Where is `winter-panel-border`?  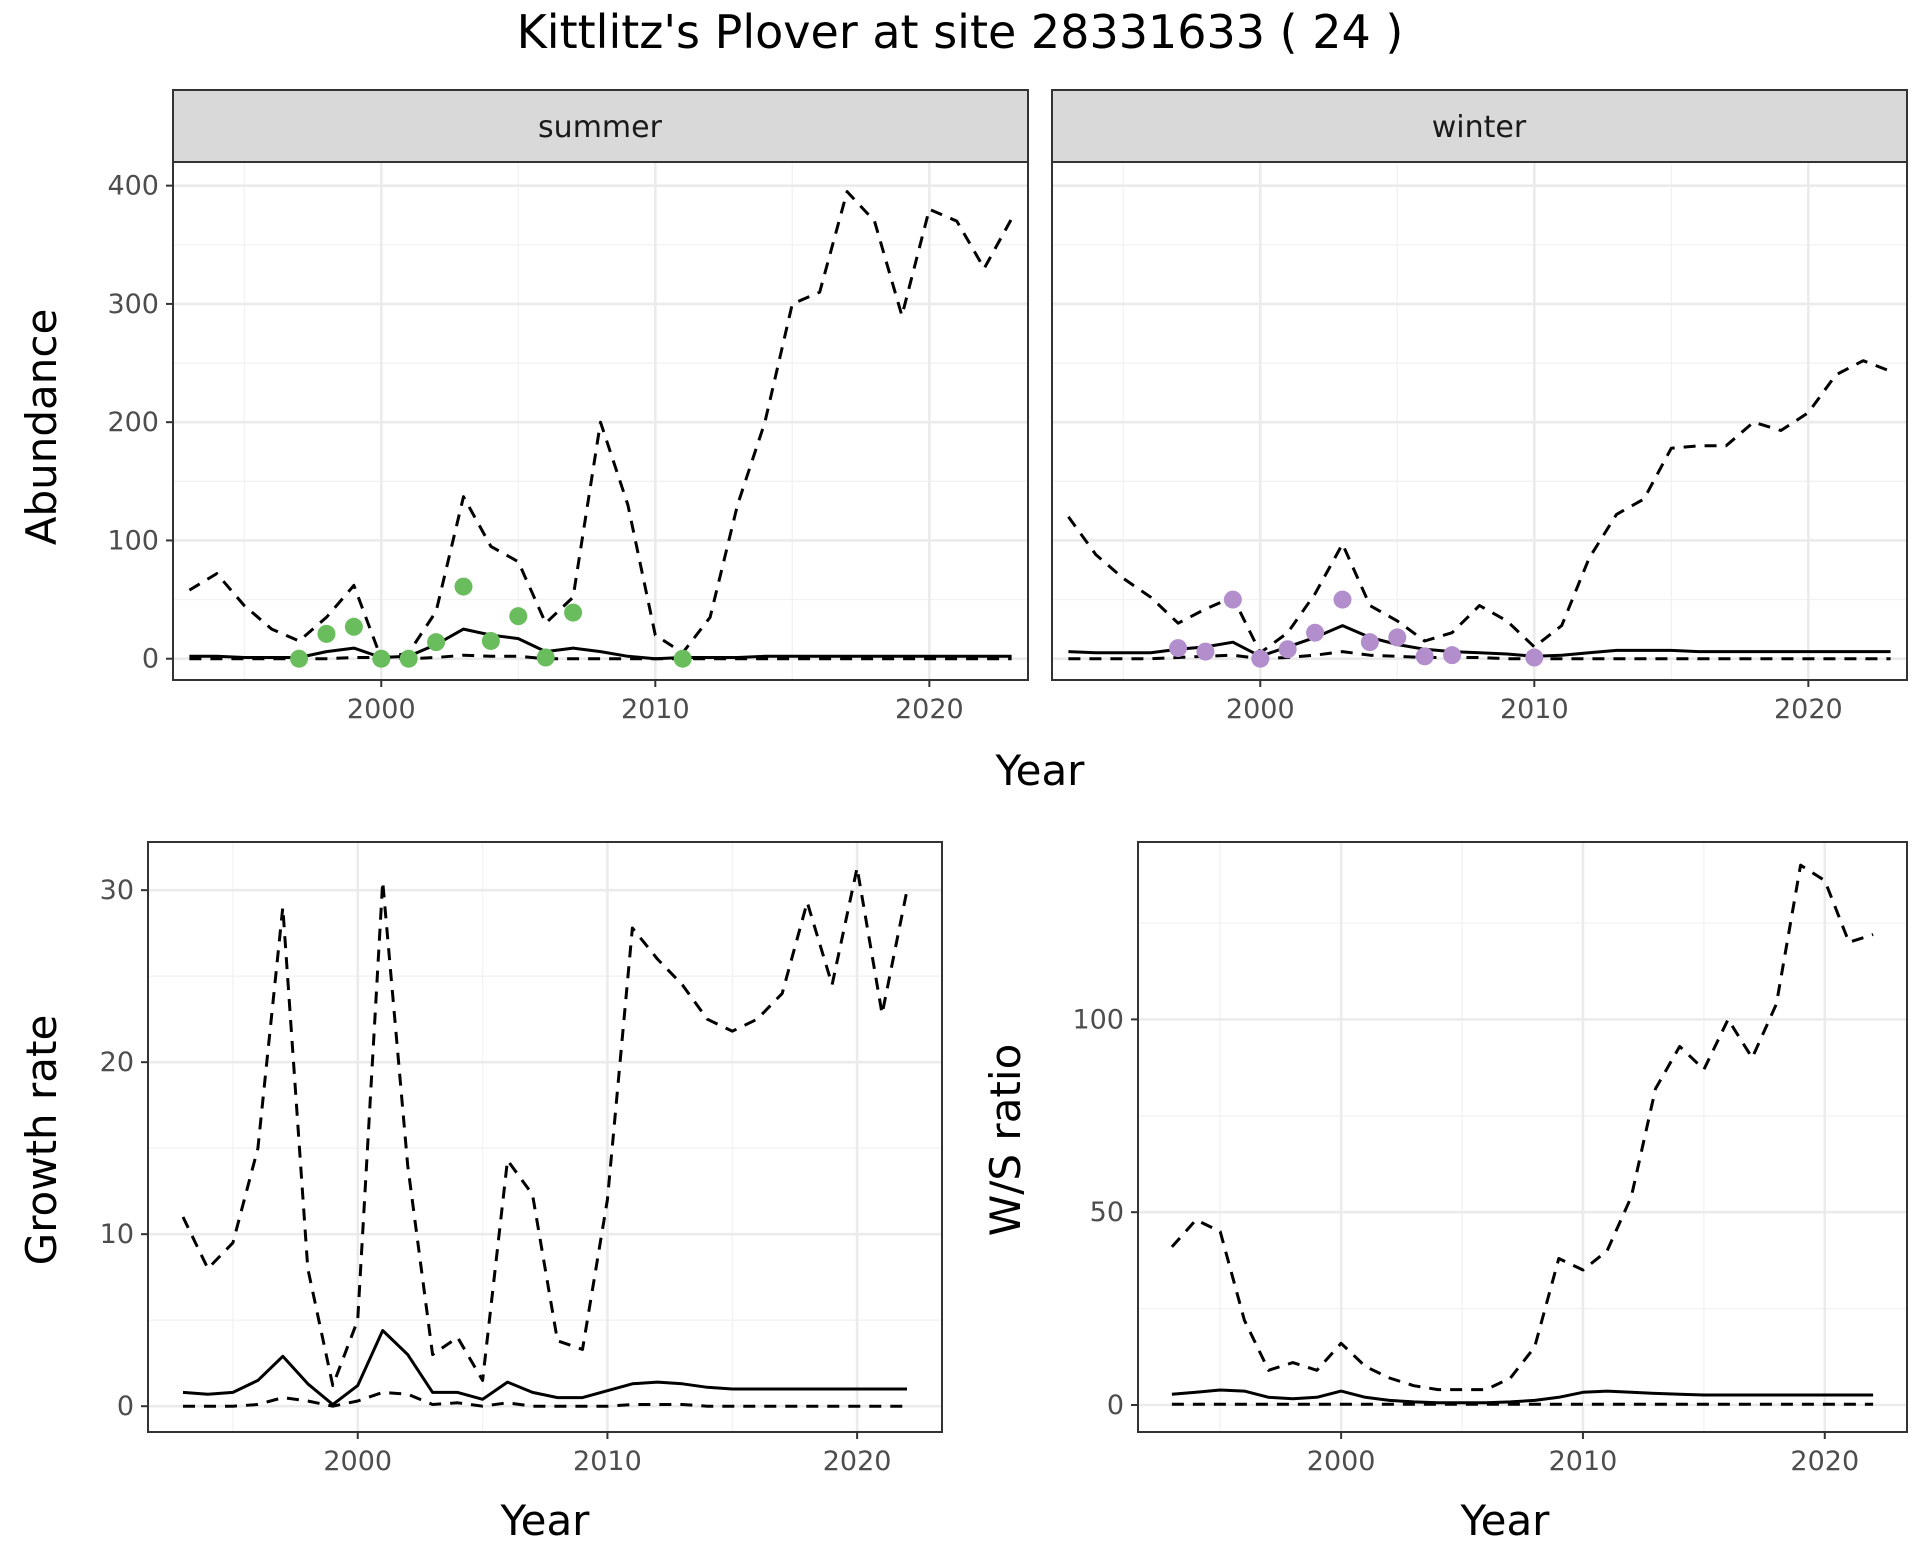
winter-panel-border is located at coordinates (1479, 421).